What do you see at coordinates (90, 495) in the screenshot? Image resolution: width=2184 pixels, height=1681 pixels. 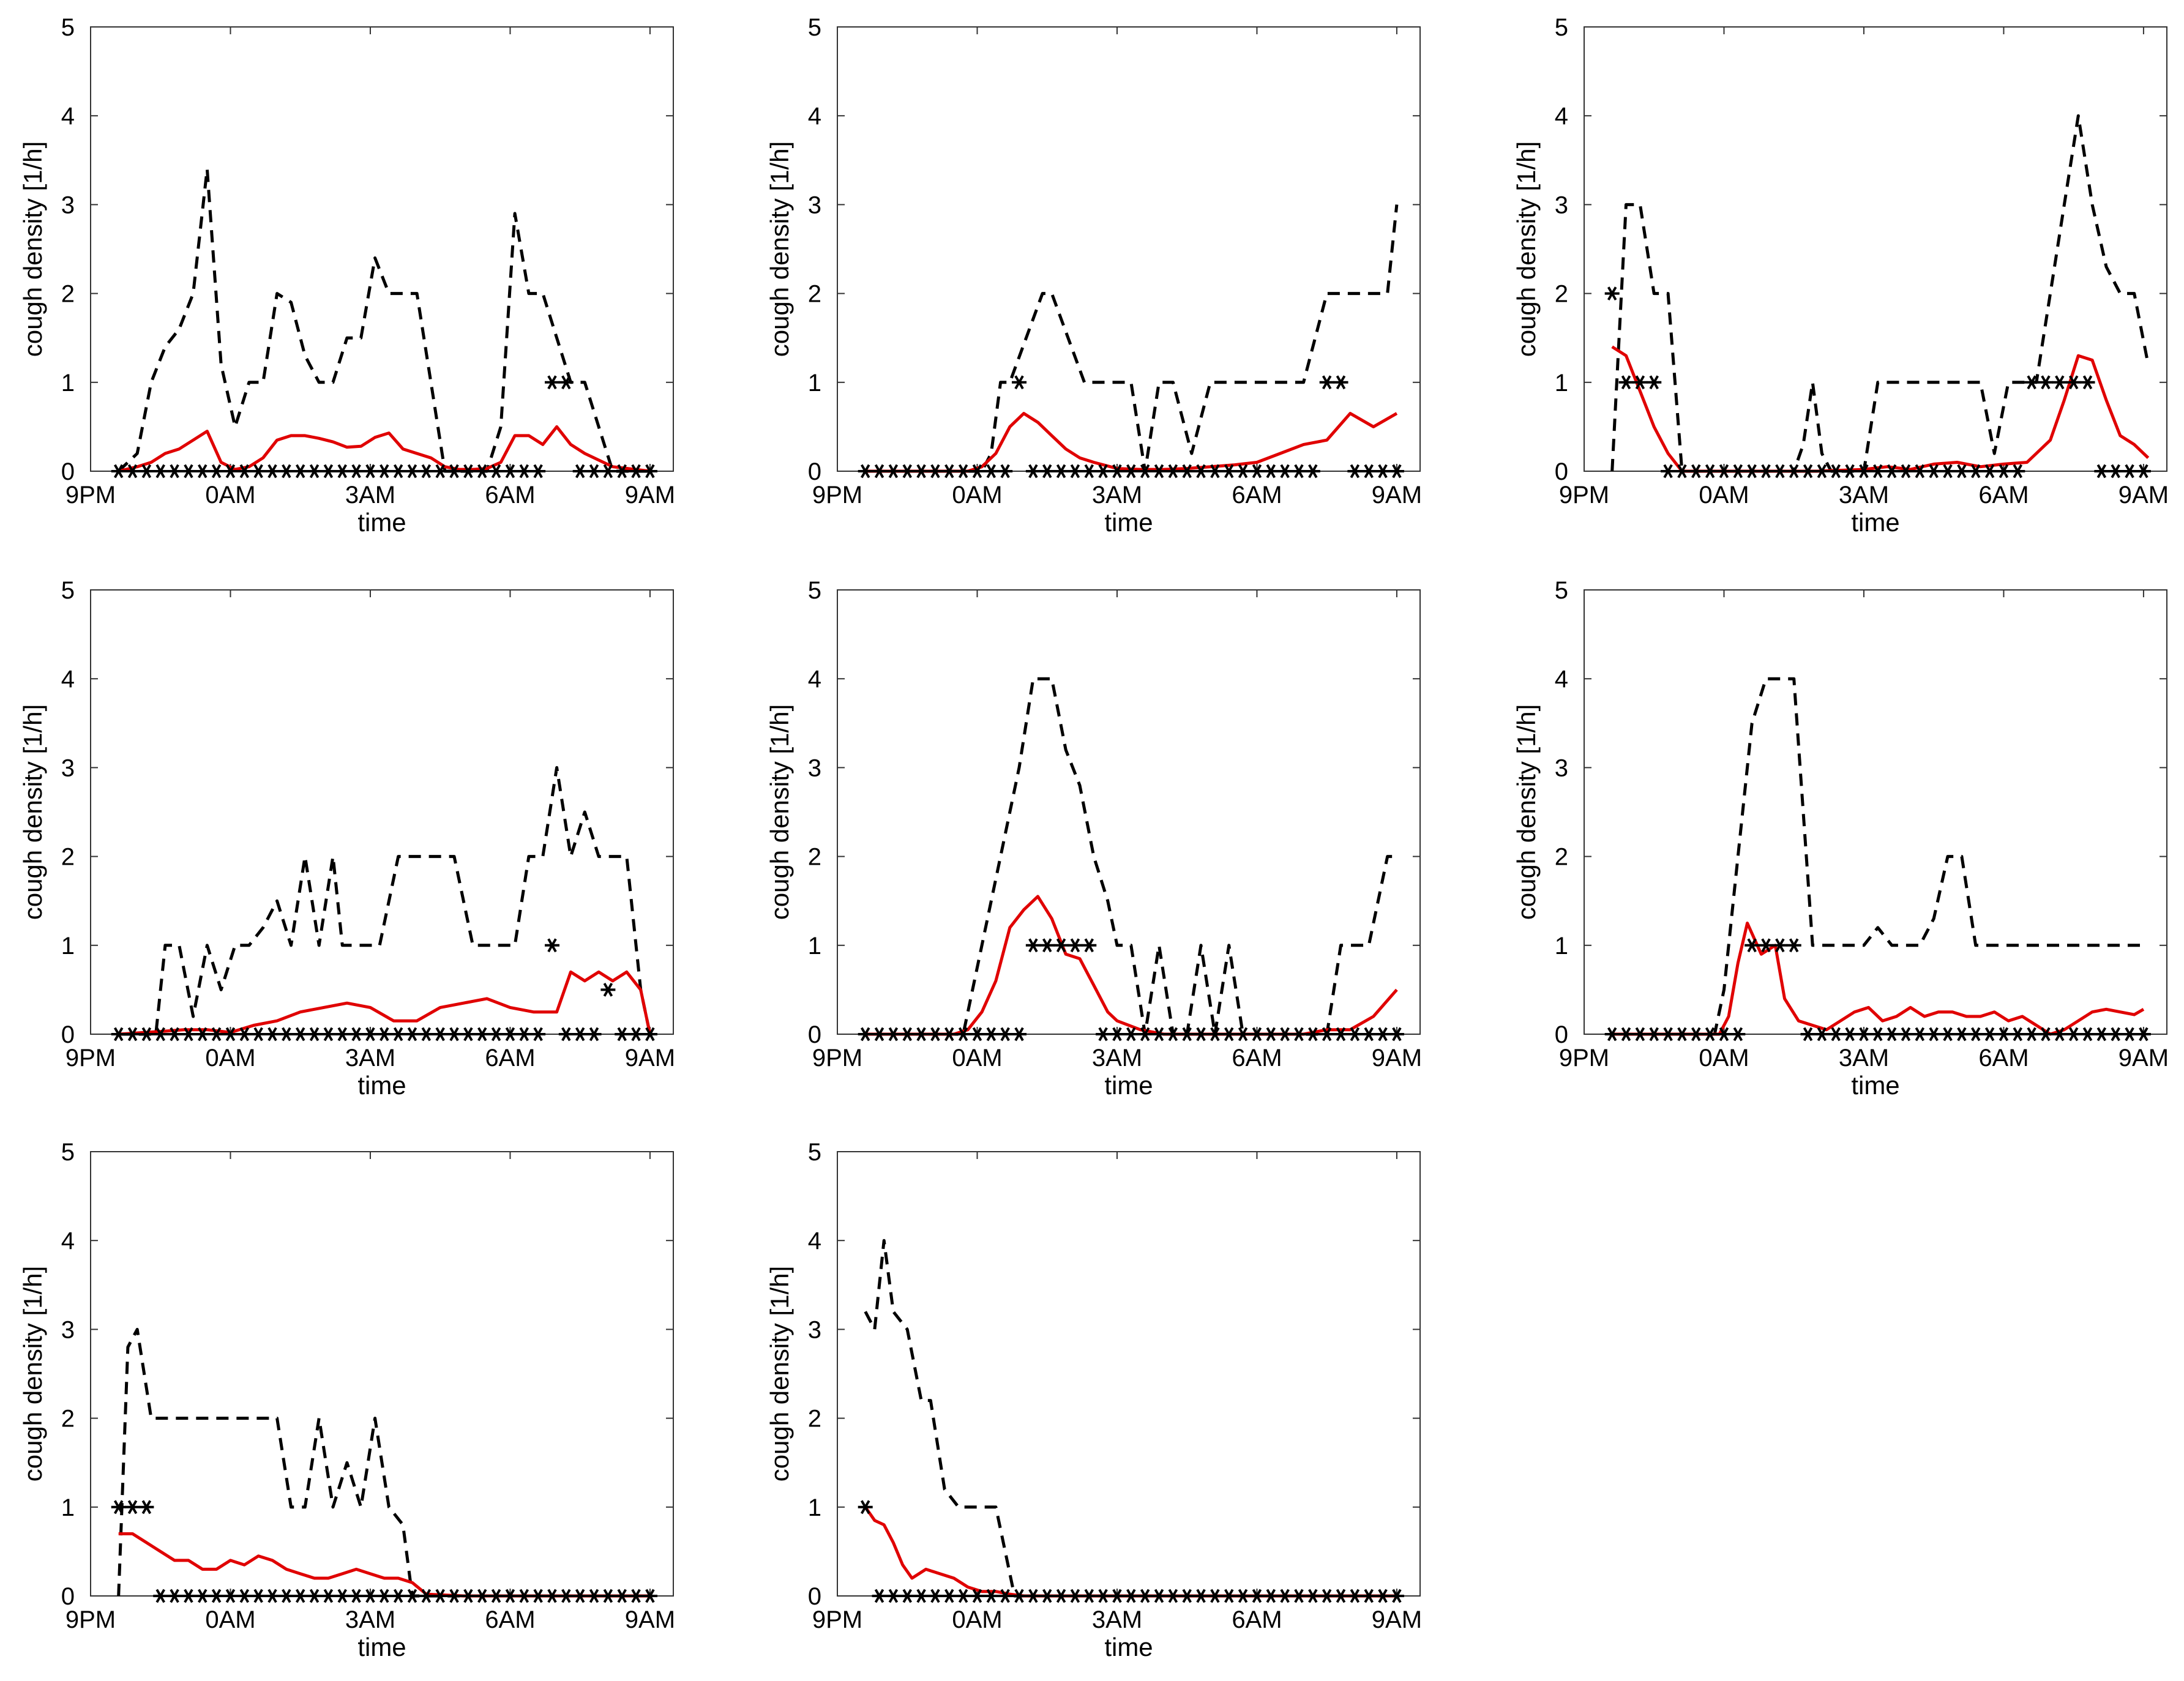 I see `x-tick-label: 9PM` at bounding box center [90, 495].